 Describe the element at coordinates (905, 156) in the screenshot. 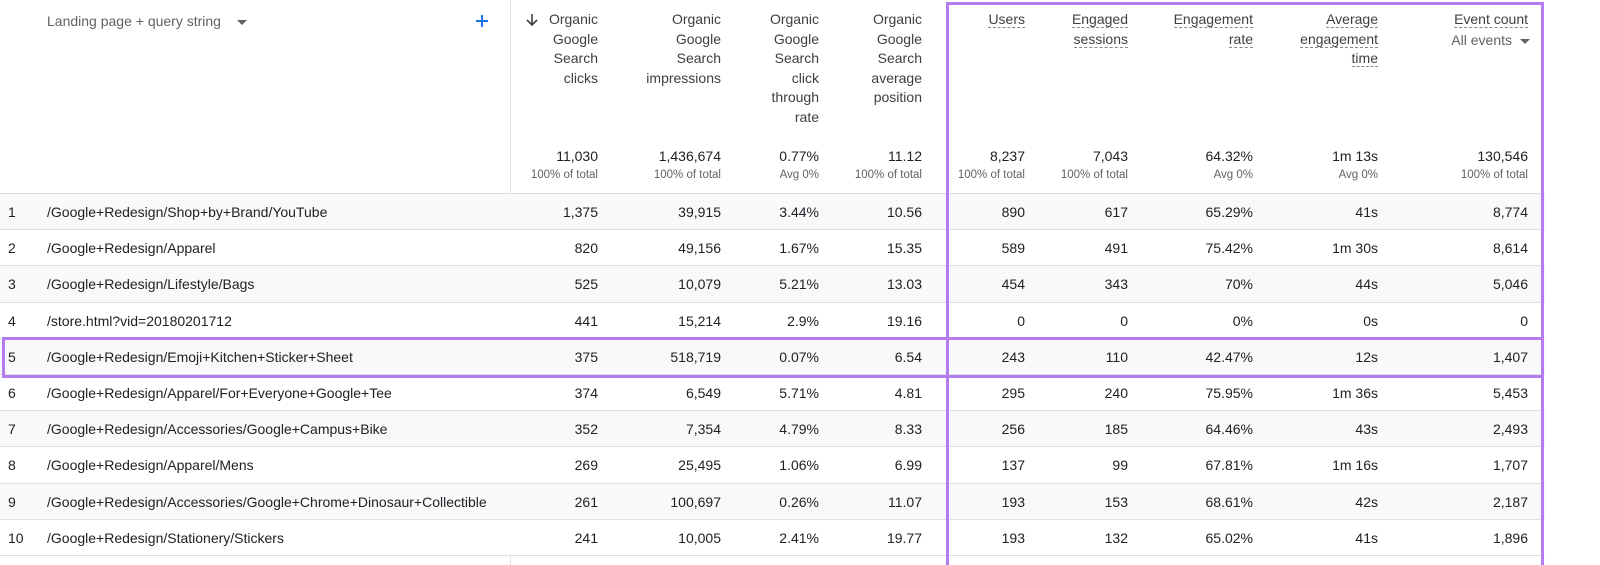

I see `column-total: 11.12` at that location.